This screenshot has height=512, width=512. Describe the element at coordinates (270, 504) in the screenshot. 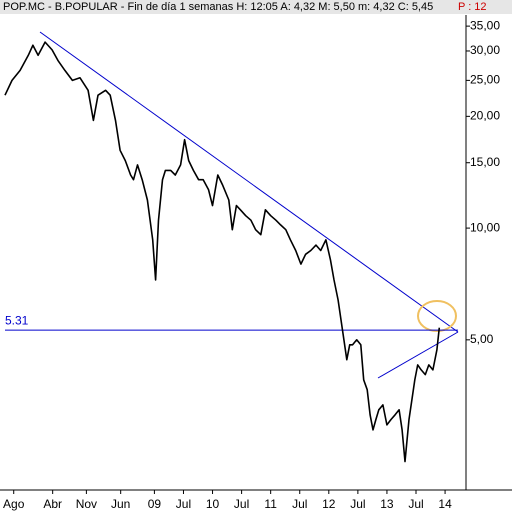

I see `x-tick-label: 11` at that location.